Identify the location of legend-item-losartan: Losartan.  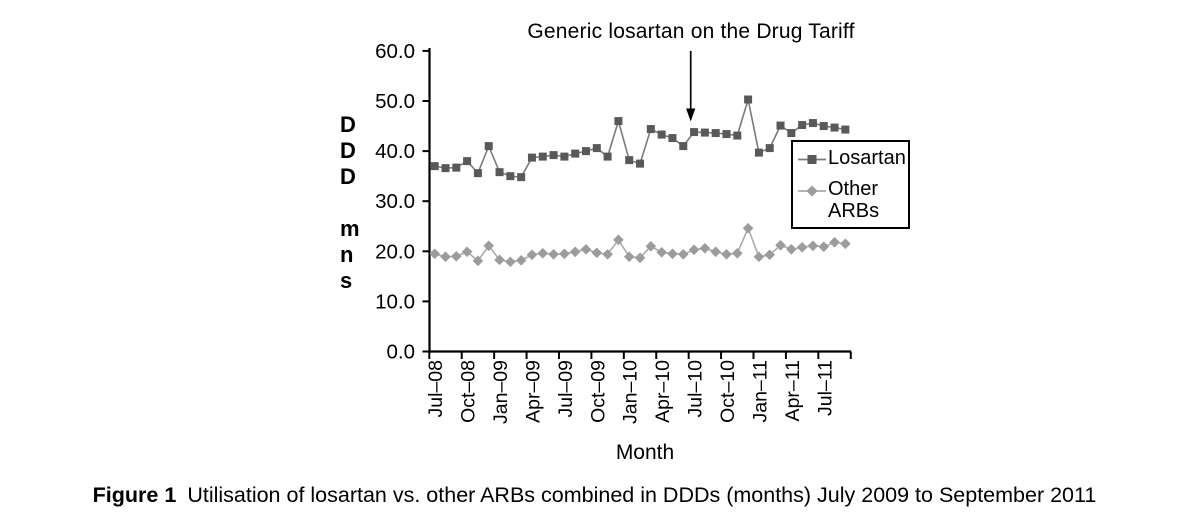
(852, 159).